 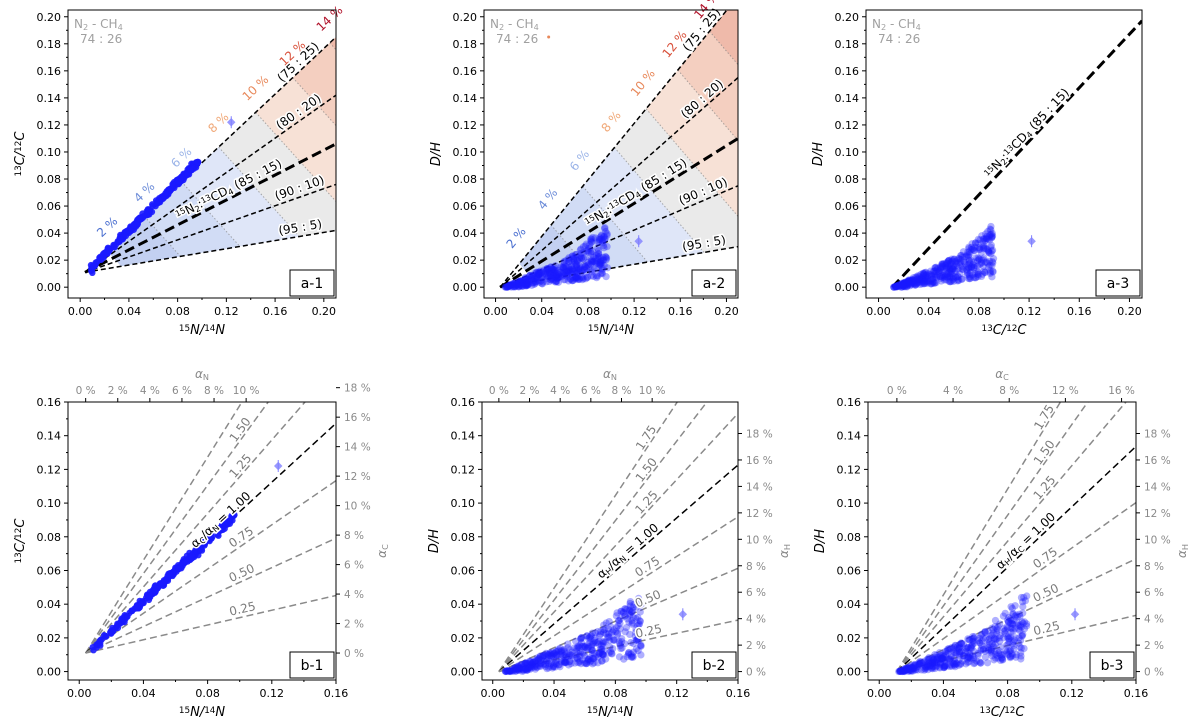 I want to click on y-tick-label: 0.02, so click(x=49, y=260).